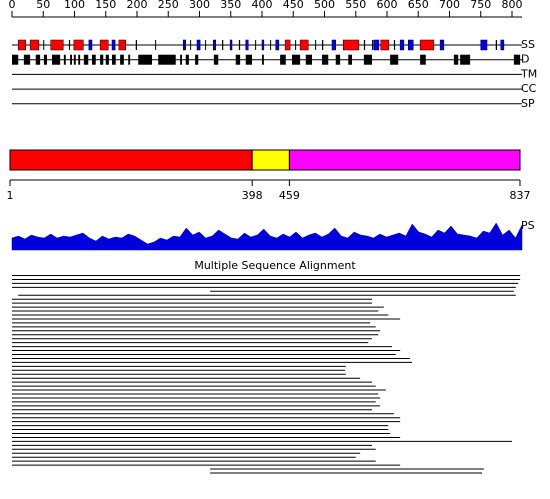  Describe the element at coordinates (528, 225) in the screenshot. I see `profile-label: PS` at that location.